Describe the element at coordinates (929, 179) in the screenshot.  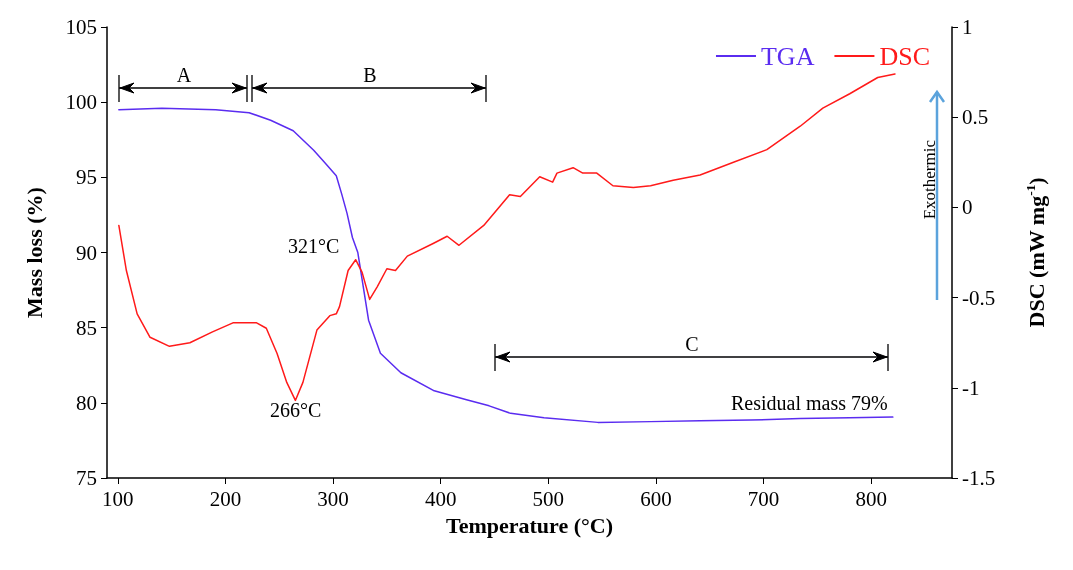
I see `annotation: Exothermic` at that location.